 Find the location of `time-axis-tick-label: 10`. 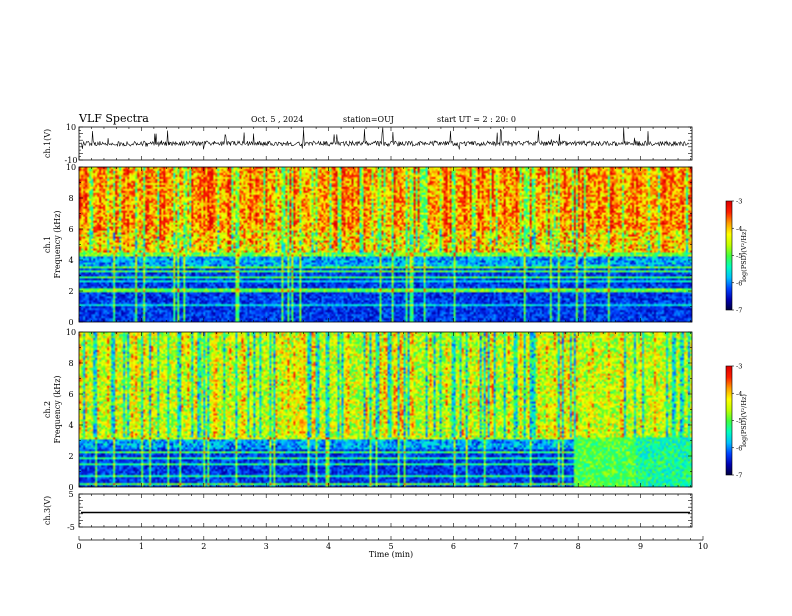

time-axis-tick-label: 10 is located at coordinates (703, 546).